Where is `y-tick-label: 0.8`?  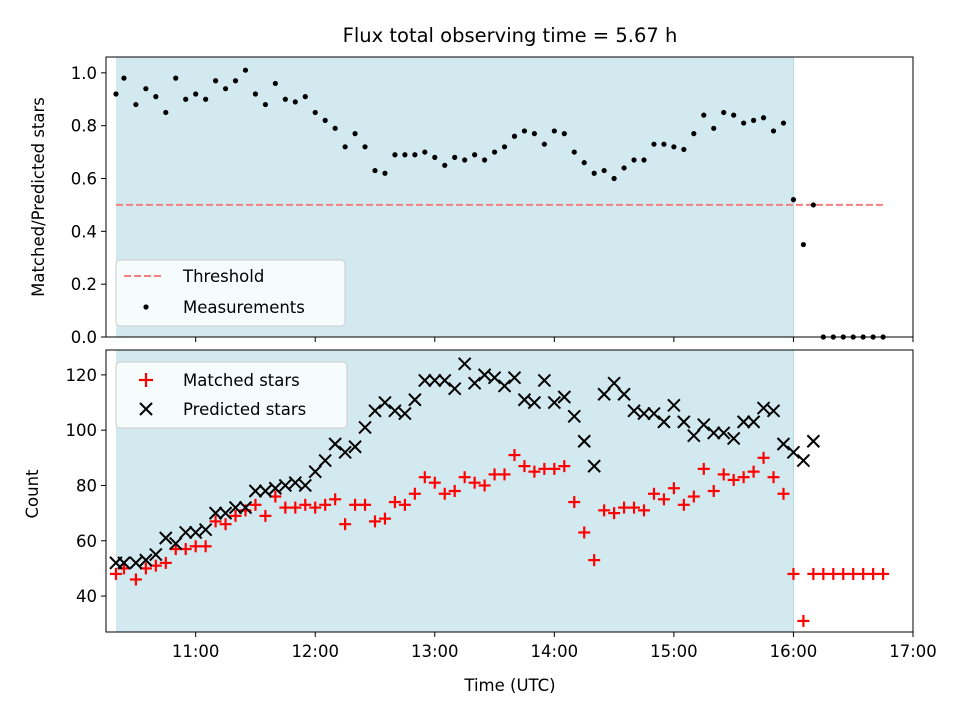
y-tick-label: 0.8 is located at coordinates (84, 126).